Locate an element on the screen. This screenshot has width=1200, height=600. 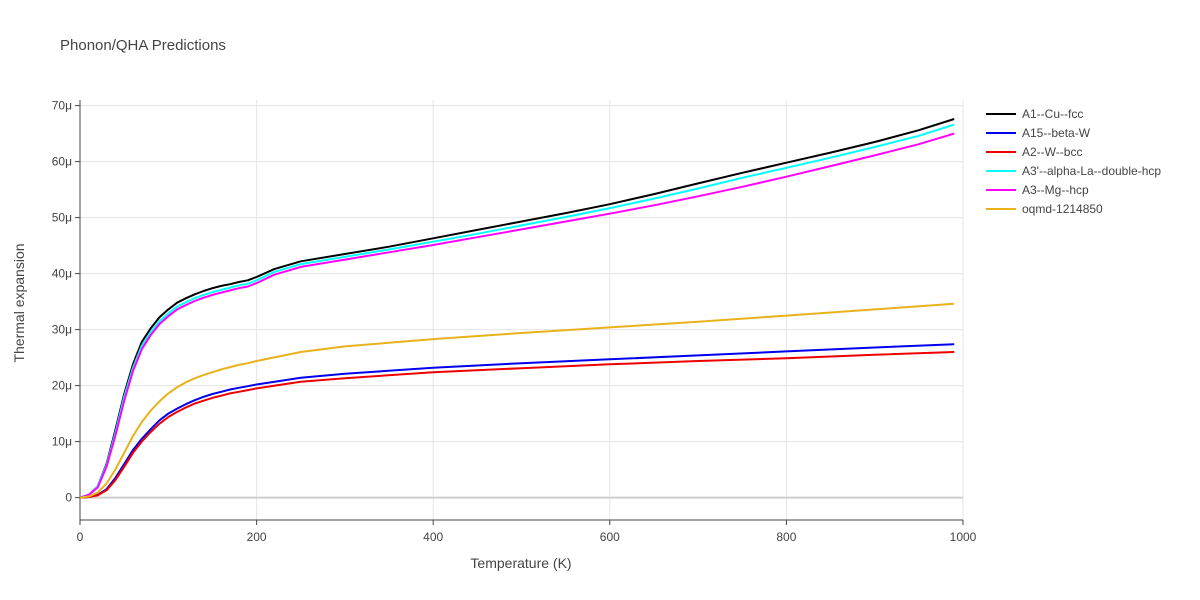
x-tick-label: 600 is located at coordinates (610, 537).